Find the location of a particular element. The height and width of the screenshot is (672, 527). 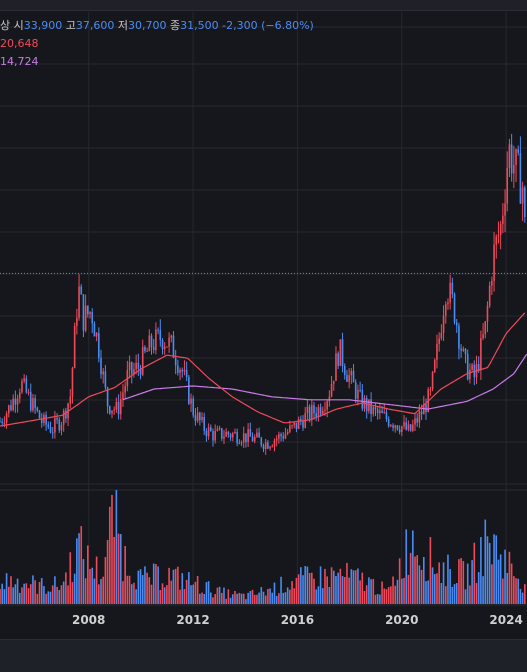

high-value: 37,600 is located at coordinates (95, 25).